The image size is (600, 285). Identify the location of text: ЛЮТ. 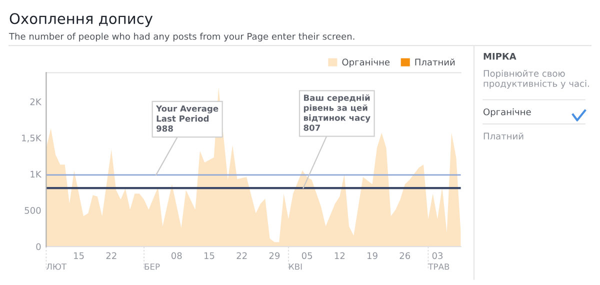
(56, 267).